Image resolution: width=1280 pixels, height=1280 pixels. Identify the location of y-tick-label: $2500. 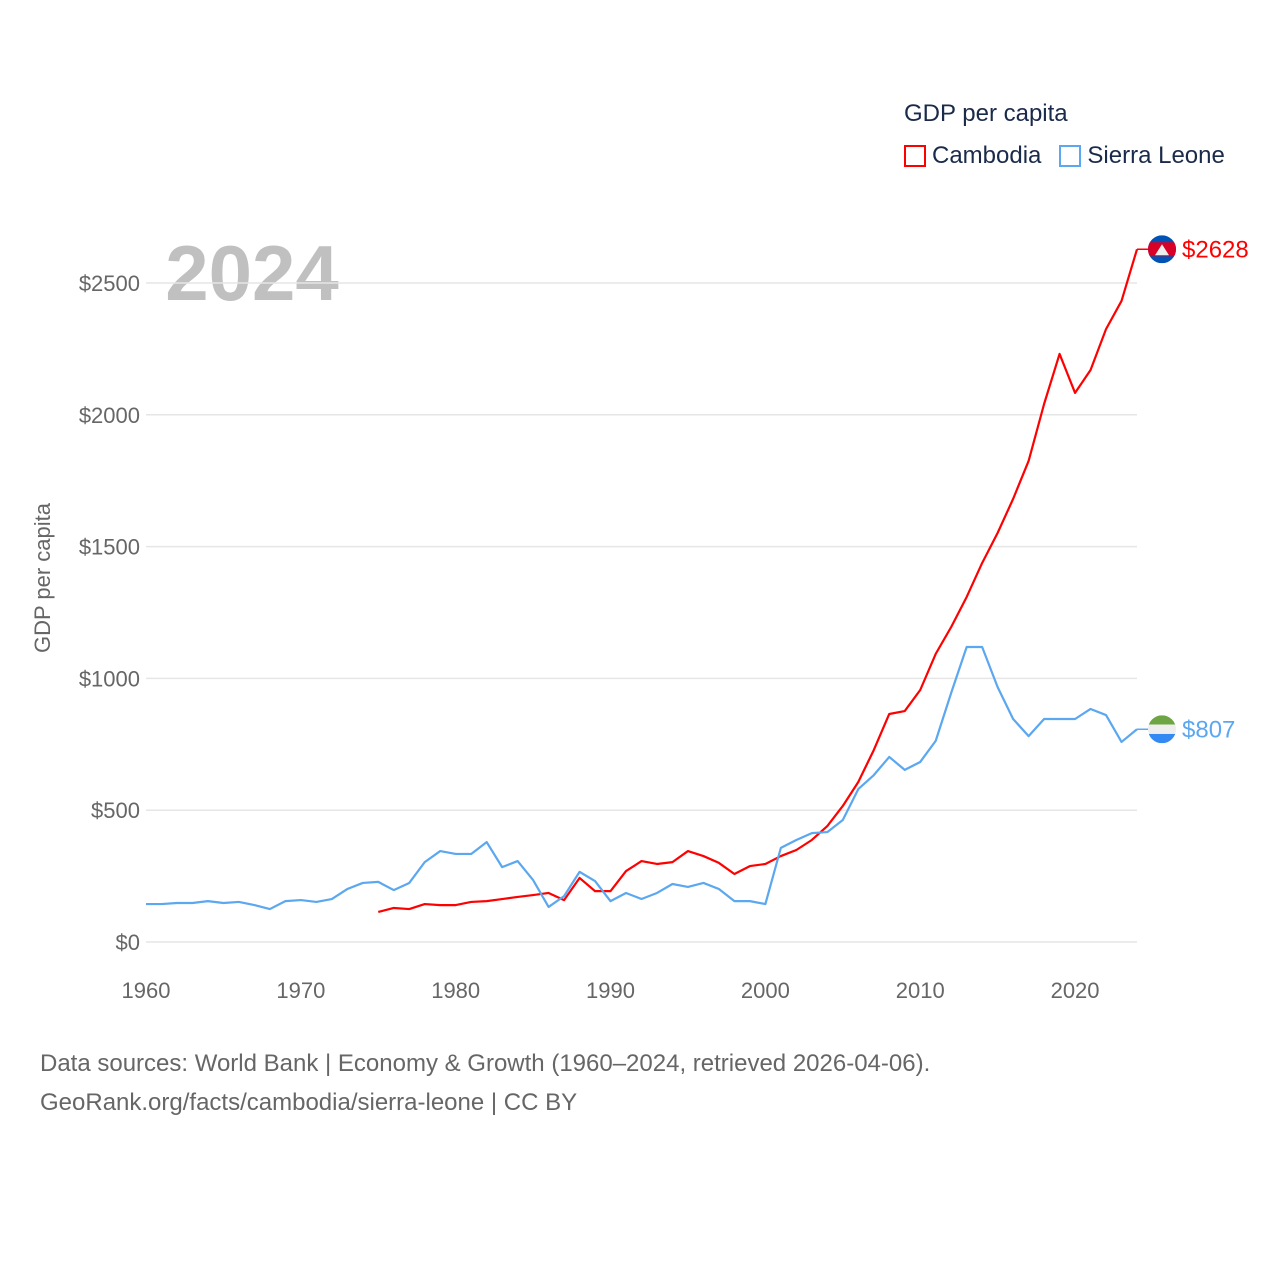
(109, 283).